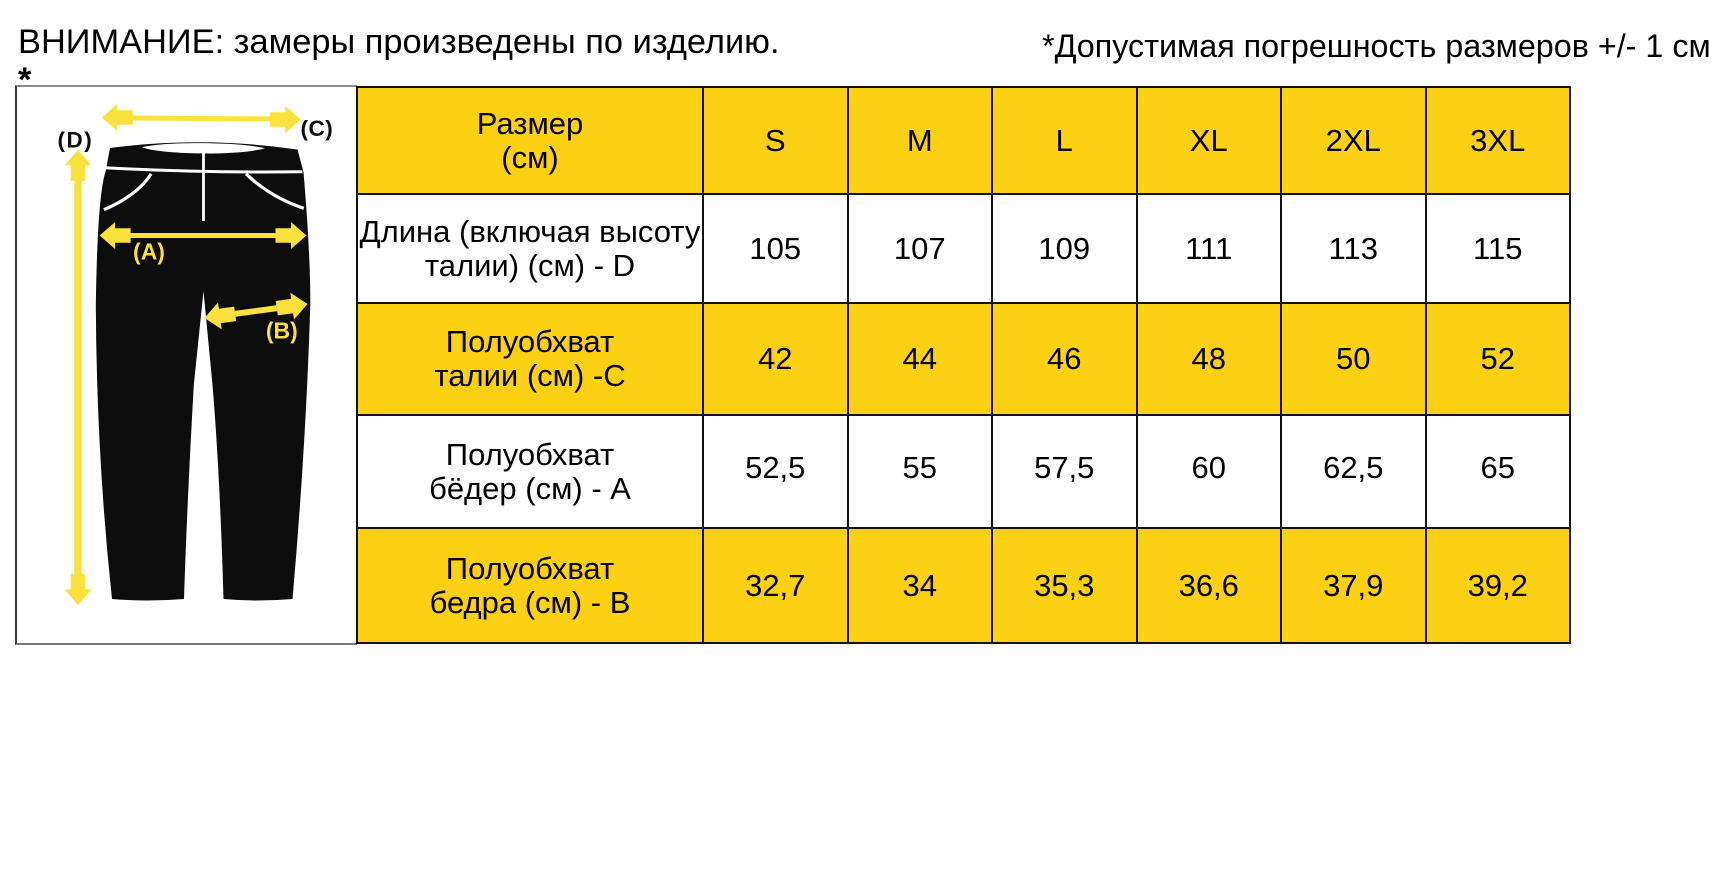 This screenshot has height=883, width=1732. What do you see at coordinates (149, 252) in the screenshot?
I see `svg-text: (A)` at bounding box center [149, 252].